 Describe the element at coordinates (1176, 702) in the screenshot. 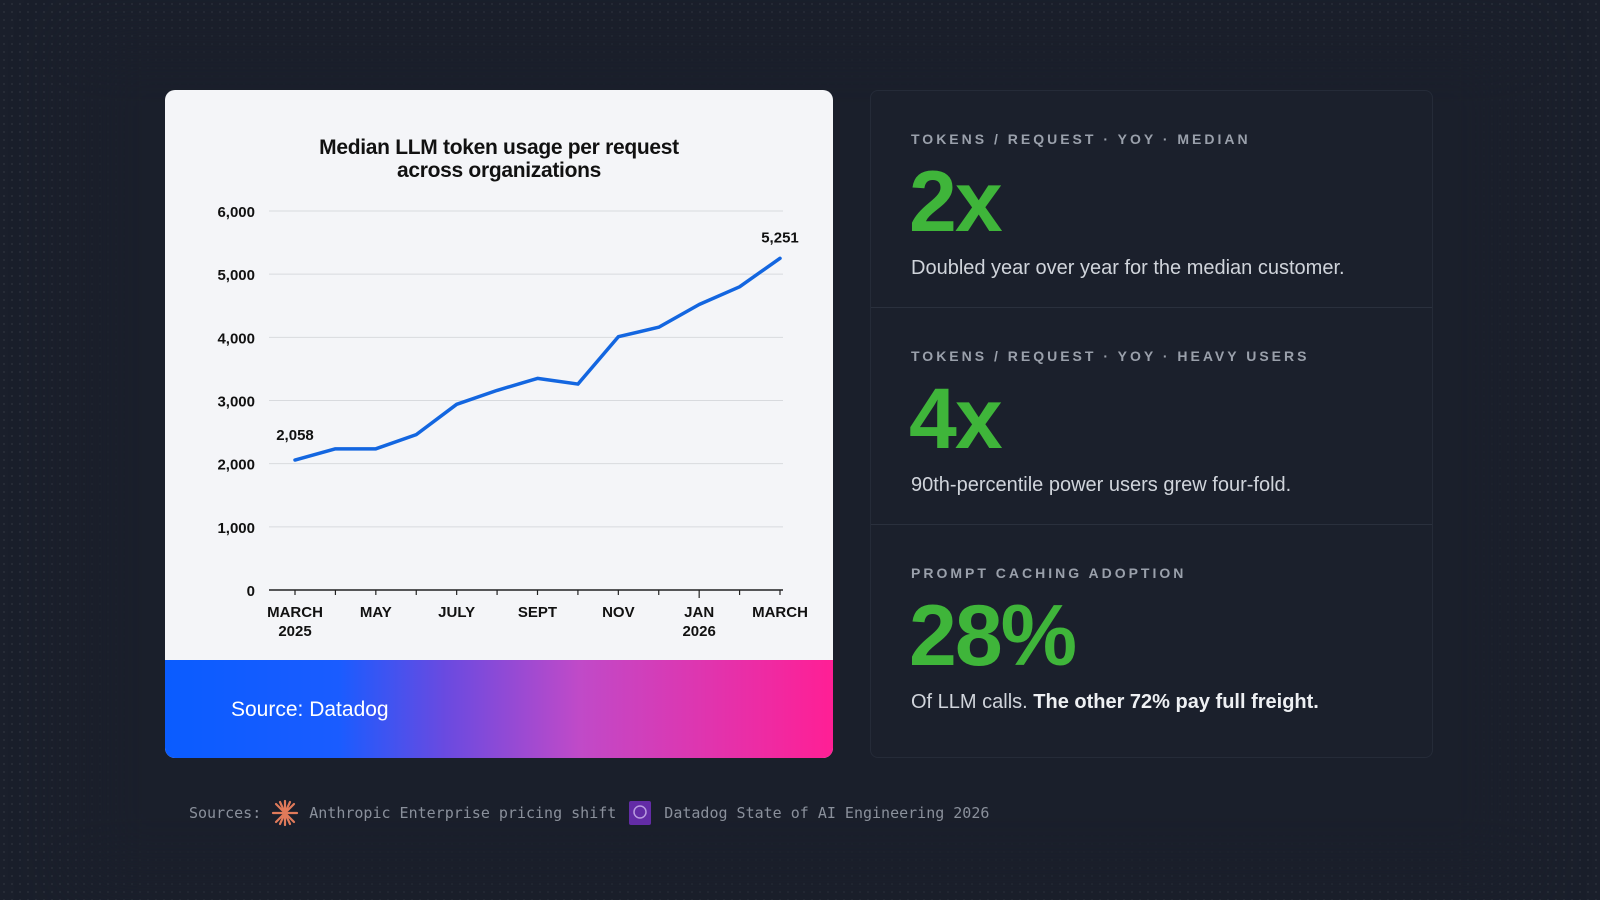

I see `stat-desc-bold: The other 72% pay full freight.` at that location.